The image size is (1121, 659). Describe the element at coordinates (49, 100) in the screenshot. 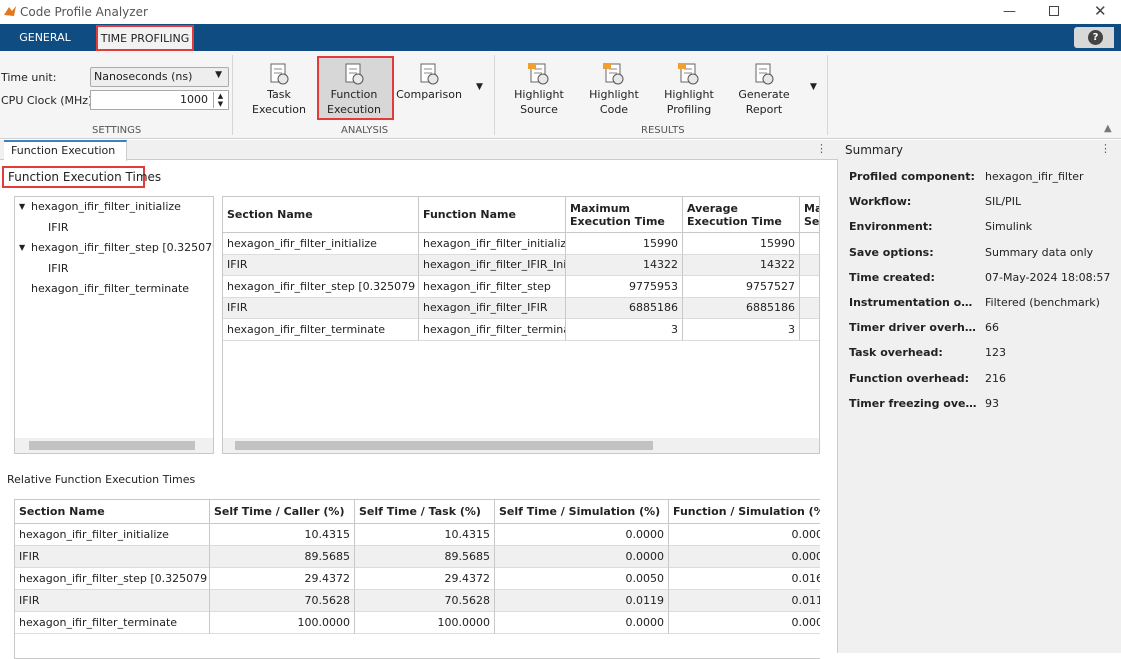

I see `cpu-clock-label: CPU Clock (MHz):` at that location.